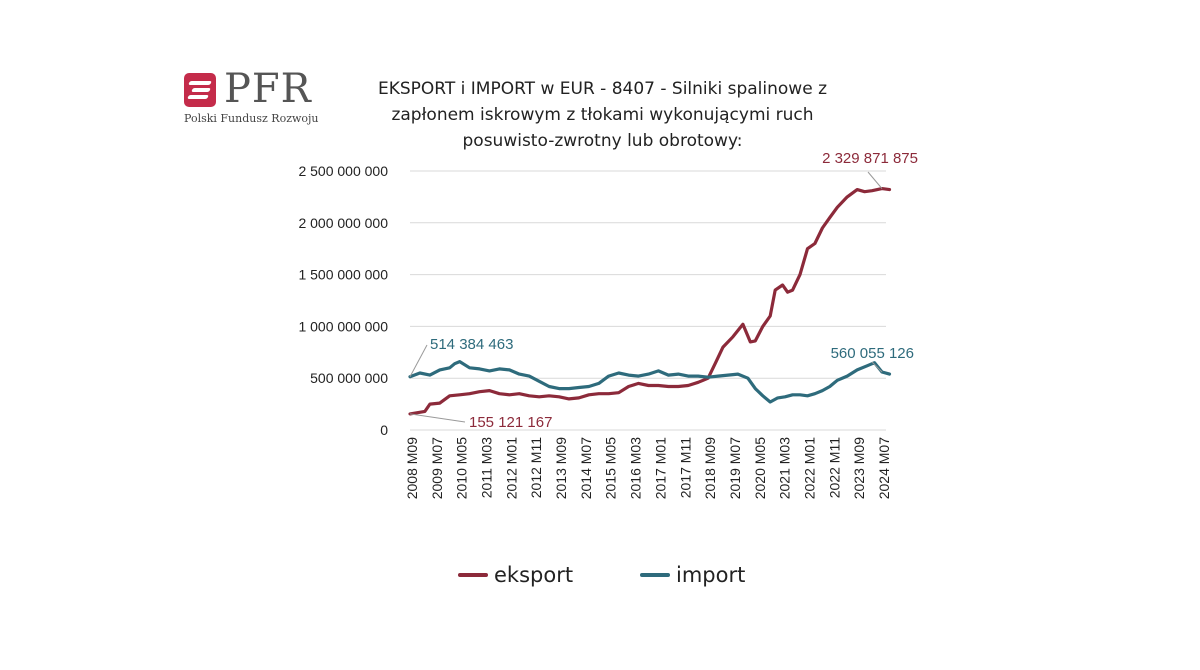 Image resolution: width=1200 pixels, height=670 pixels. I want to click on series-line-import, so click(650, 382).